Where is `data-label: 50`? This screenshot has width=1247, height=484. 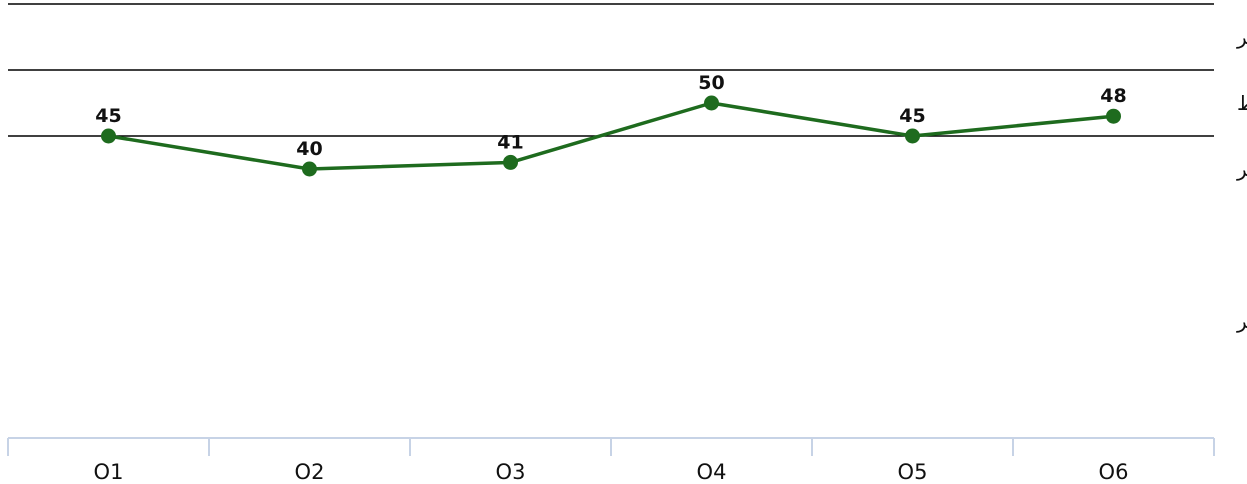
data-label: 50 is located at coordinates (711, 83).